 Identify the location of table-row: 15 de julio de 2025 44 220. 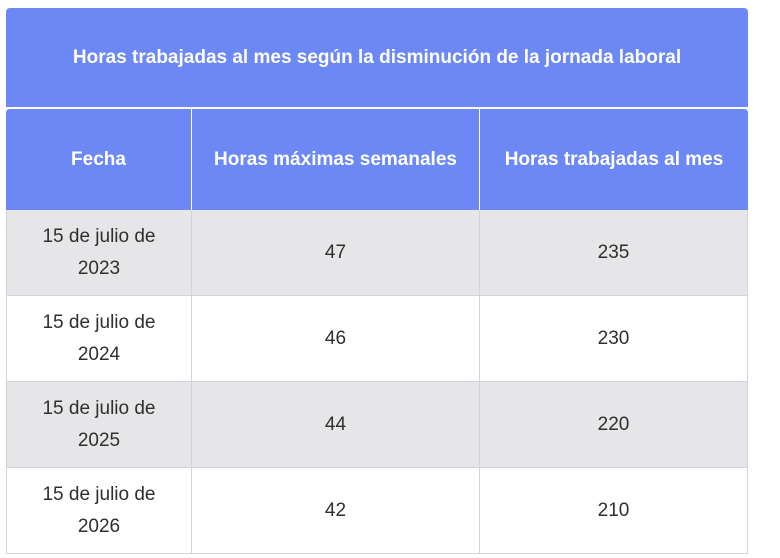
(377, 425).